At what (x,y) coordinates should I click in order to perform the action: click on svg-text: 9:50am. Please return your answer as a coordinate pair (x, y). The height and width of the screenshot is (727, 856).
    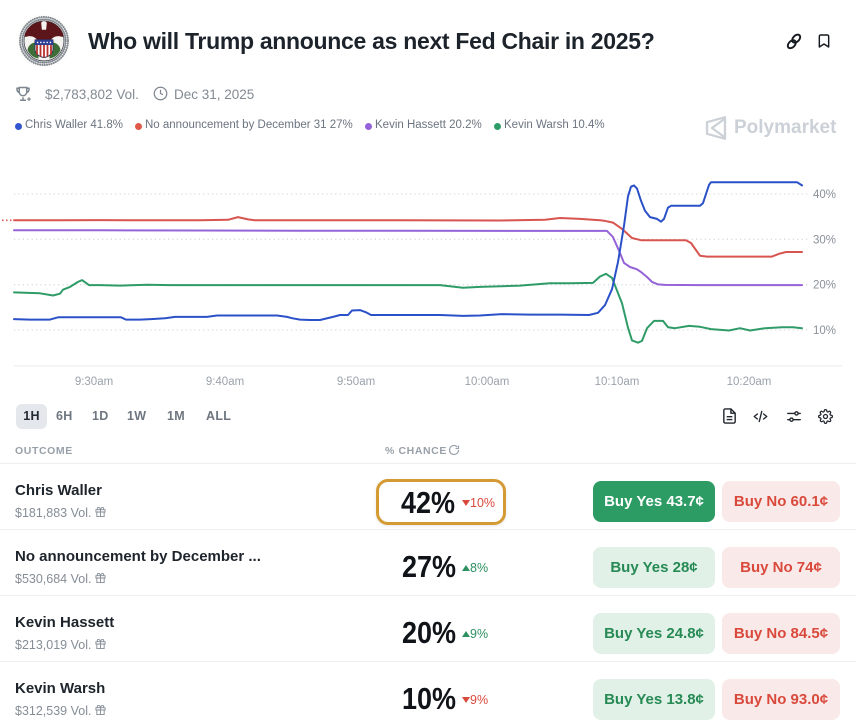
    Looking at the image, I should click on (356, 382).